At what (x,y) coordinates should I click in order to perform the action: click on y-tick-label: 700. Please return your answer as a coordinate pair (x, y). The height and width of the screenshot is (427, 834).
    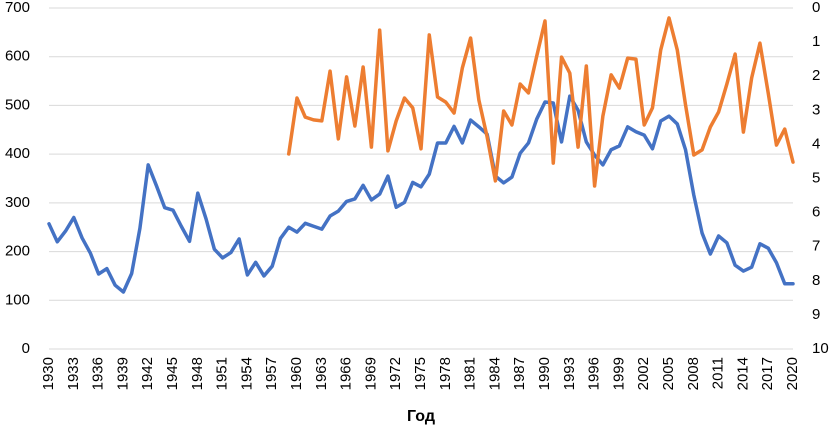
    Looking at the image, I should click on (17, 8).